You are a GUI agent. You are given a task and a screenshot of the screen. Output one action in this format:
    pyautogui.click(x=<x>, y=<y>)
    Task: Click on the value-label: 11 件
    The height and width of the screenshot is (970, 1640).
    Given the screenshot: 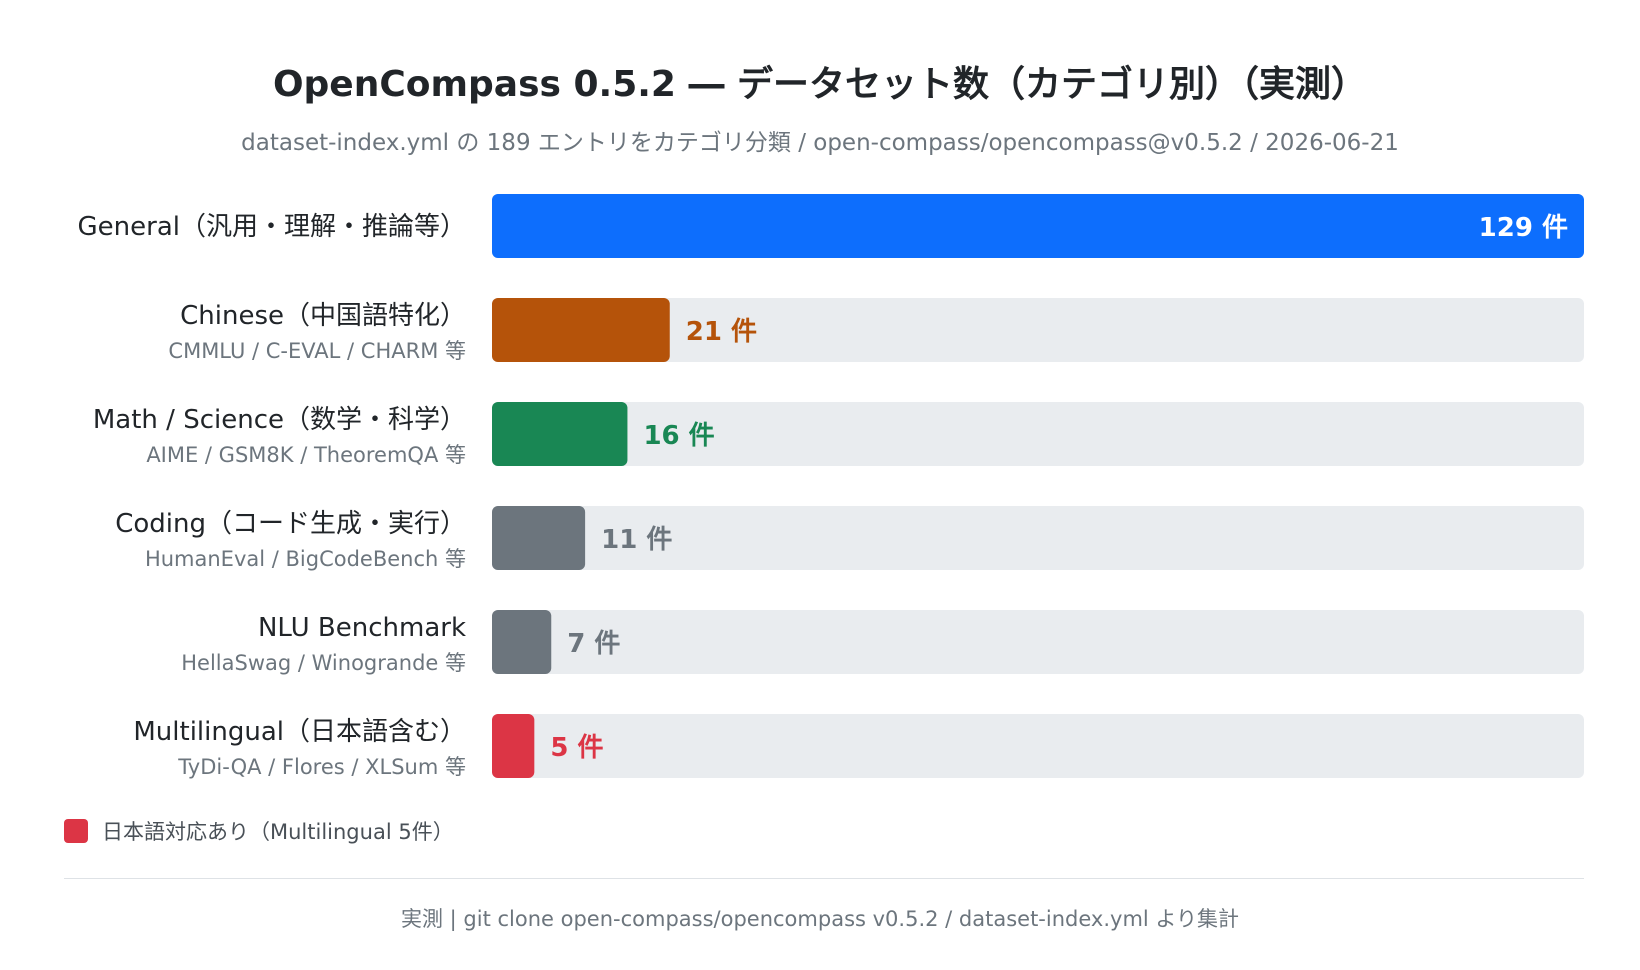 What is the action you would take?
    pyautogui.click(x=636, y=540)
    